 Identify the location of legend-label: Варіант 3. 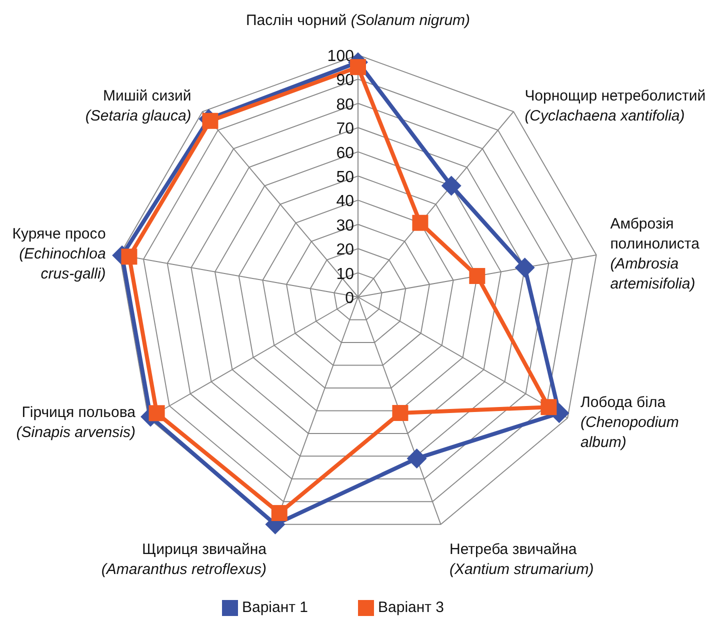
(411, 607).